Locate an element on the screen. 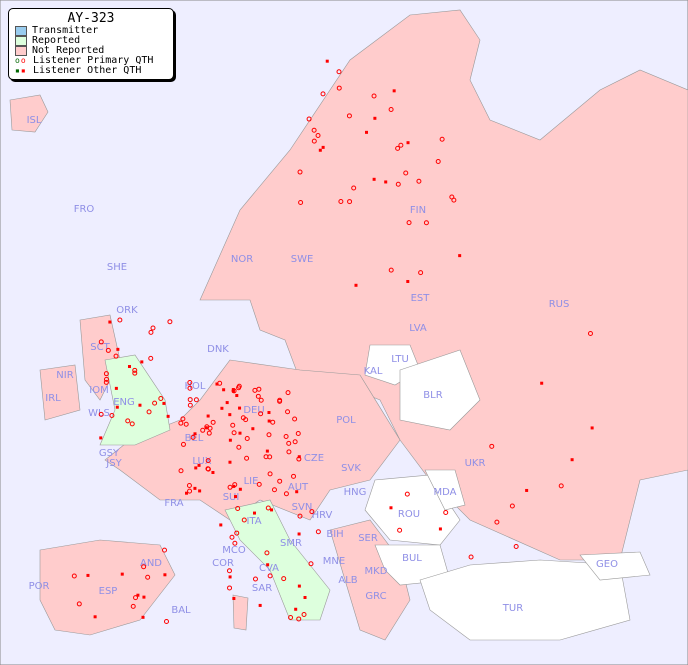 This screenshot has height=665, width=688. legend-item-transmitter: Transmitter is located at coordinates (91, 31).